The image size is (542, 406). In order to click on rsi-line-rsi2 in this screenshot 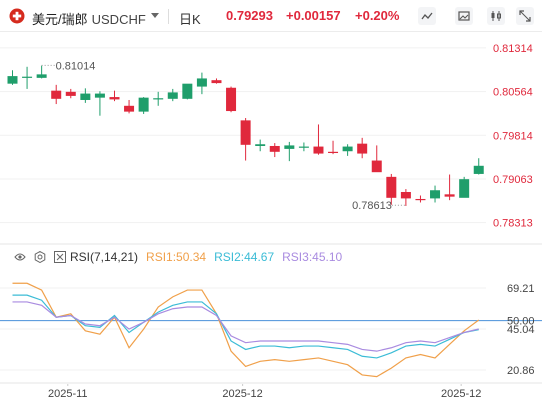, I will do `click(245, 326)`.